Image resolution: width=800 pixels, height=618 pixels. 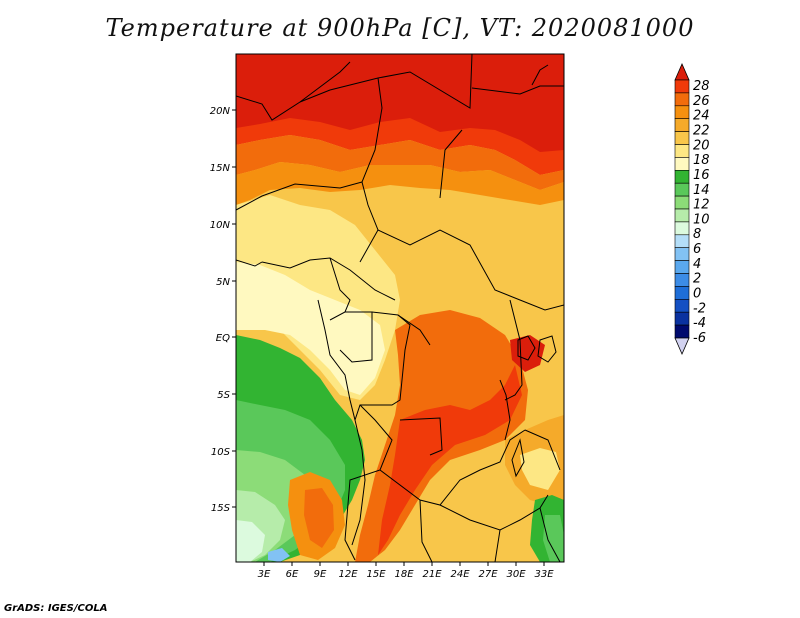 I want to click on colorbar-label: -2, so click(x=699, y=308).